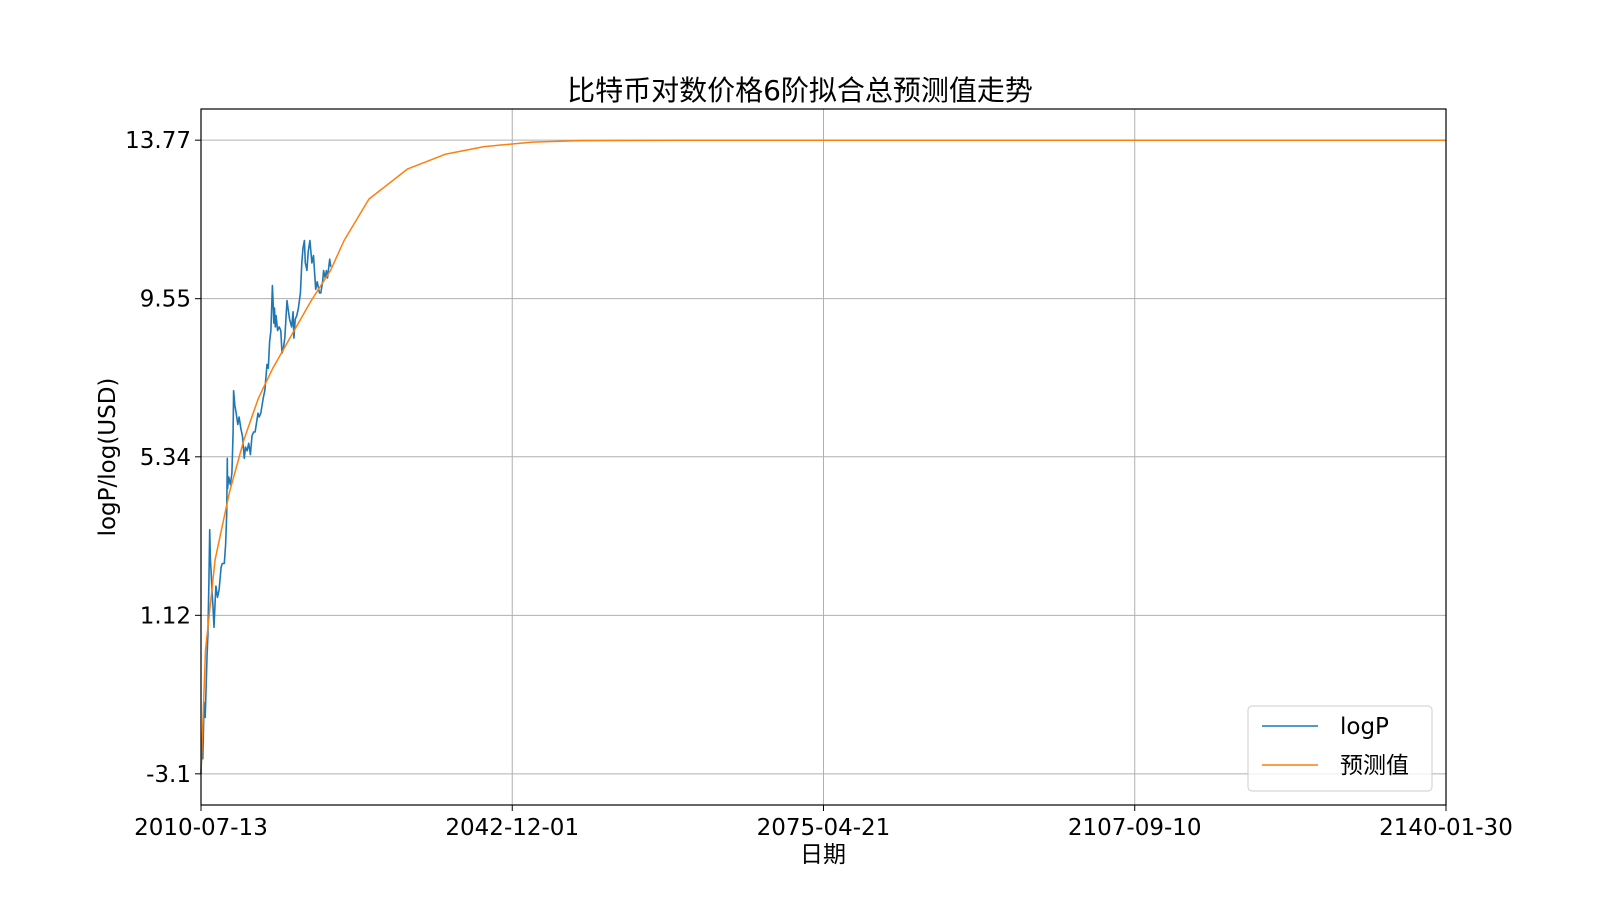  I want to click on x-tick-label: 2107-09-10, so click(1135, 828).